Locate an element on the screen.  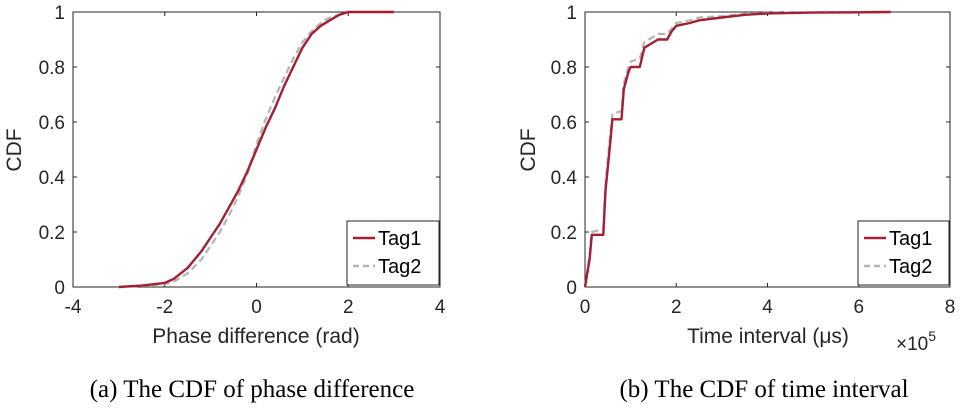
chart-a-x-tick-label: -4 is located at coordinates (73, 307).